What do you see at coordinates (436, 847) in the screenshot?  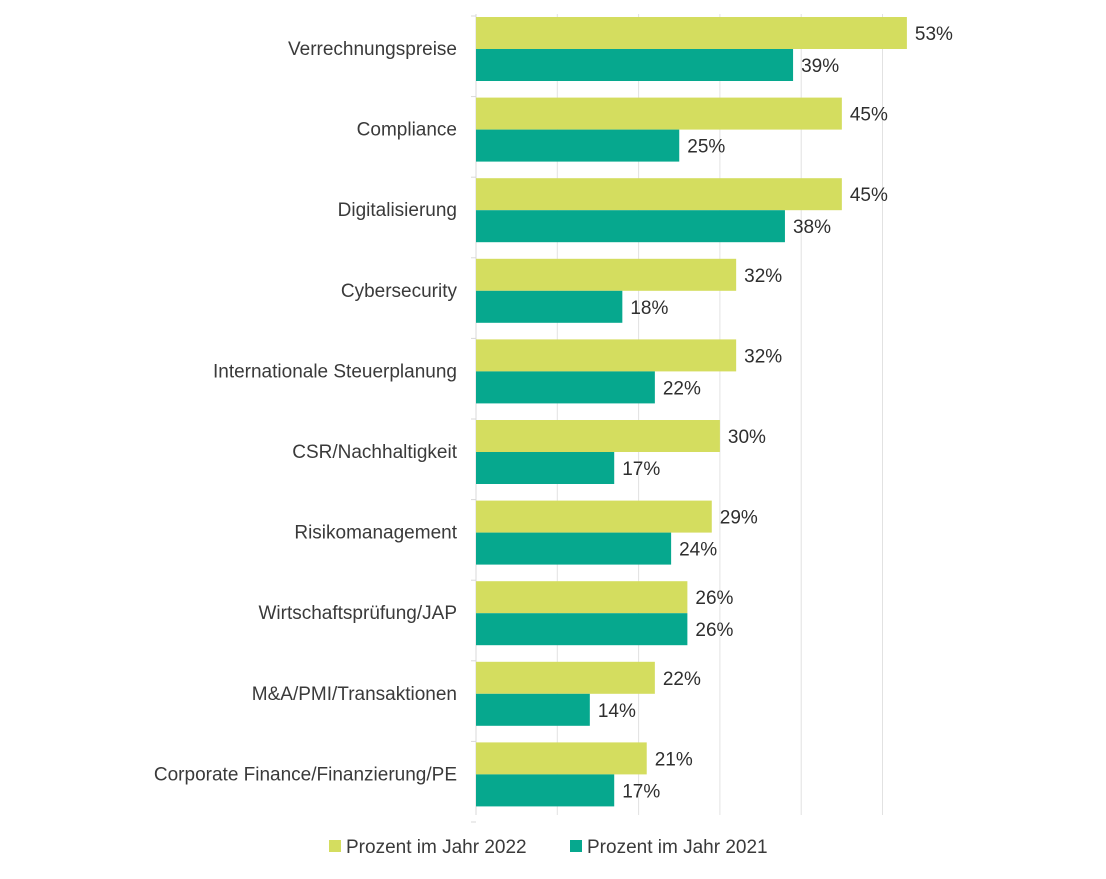 I see `legend-label: Prozent im Jahr 2022` at bounding box center [436, 847].